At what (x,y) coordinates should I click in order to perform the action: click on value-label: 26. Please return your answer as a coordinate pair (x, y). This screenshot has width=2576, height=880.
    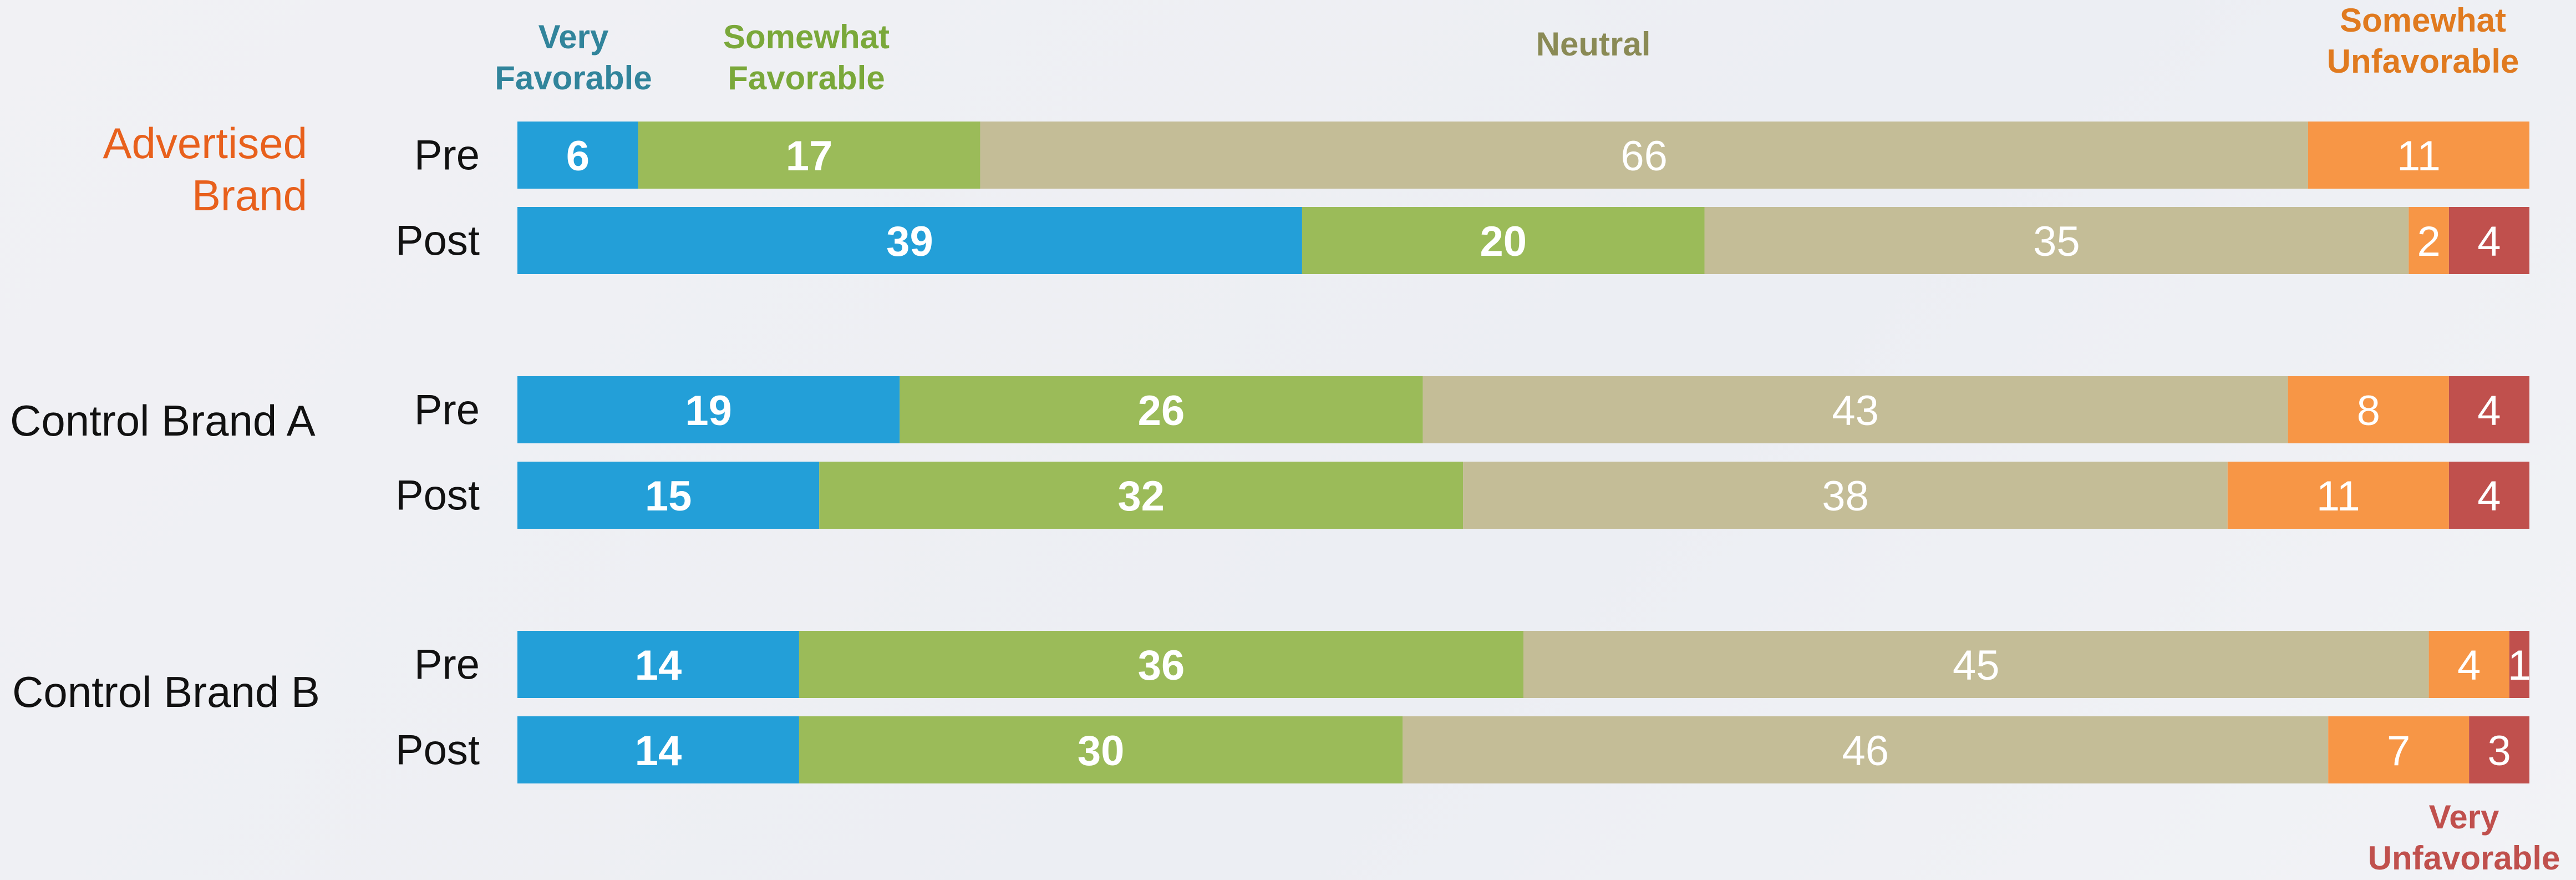
    Looking at the image, I should click on (1161, 410).